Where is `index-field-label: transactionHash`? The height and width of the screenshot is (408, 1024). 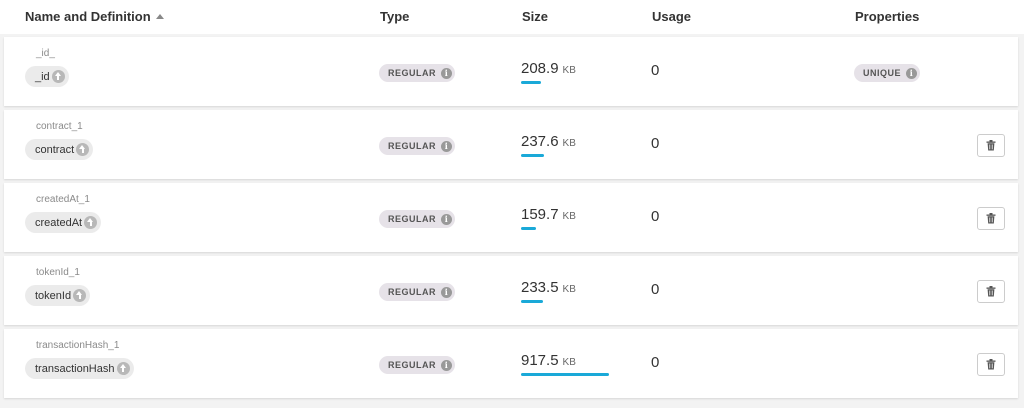
index-field-label: transactionHash is located at coordinates (75, 368).